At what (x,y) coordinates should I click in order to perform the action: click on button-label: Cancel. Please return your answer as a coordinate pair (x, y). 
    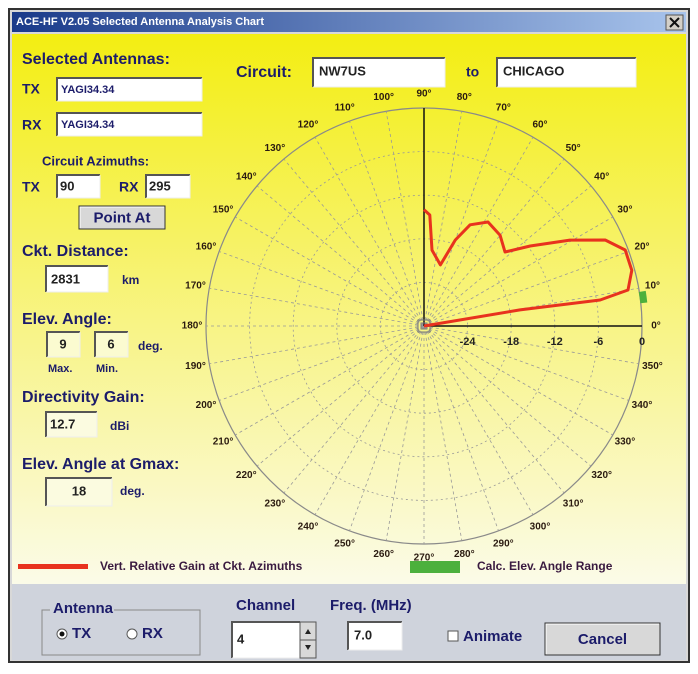
    Looking at the image, I should click on (602, 639).